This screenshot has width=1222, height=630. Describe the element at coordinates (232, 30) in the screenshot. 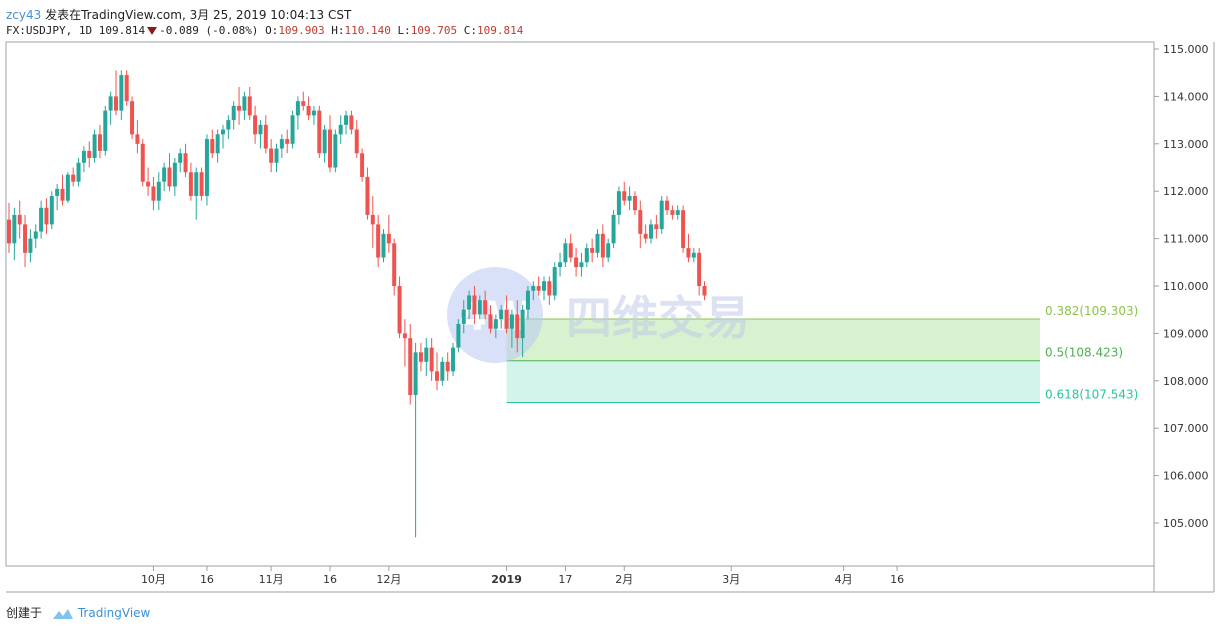

I see `change-percent: (-0.08%)` at that location.